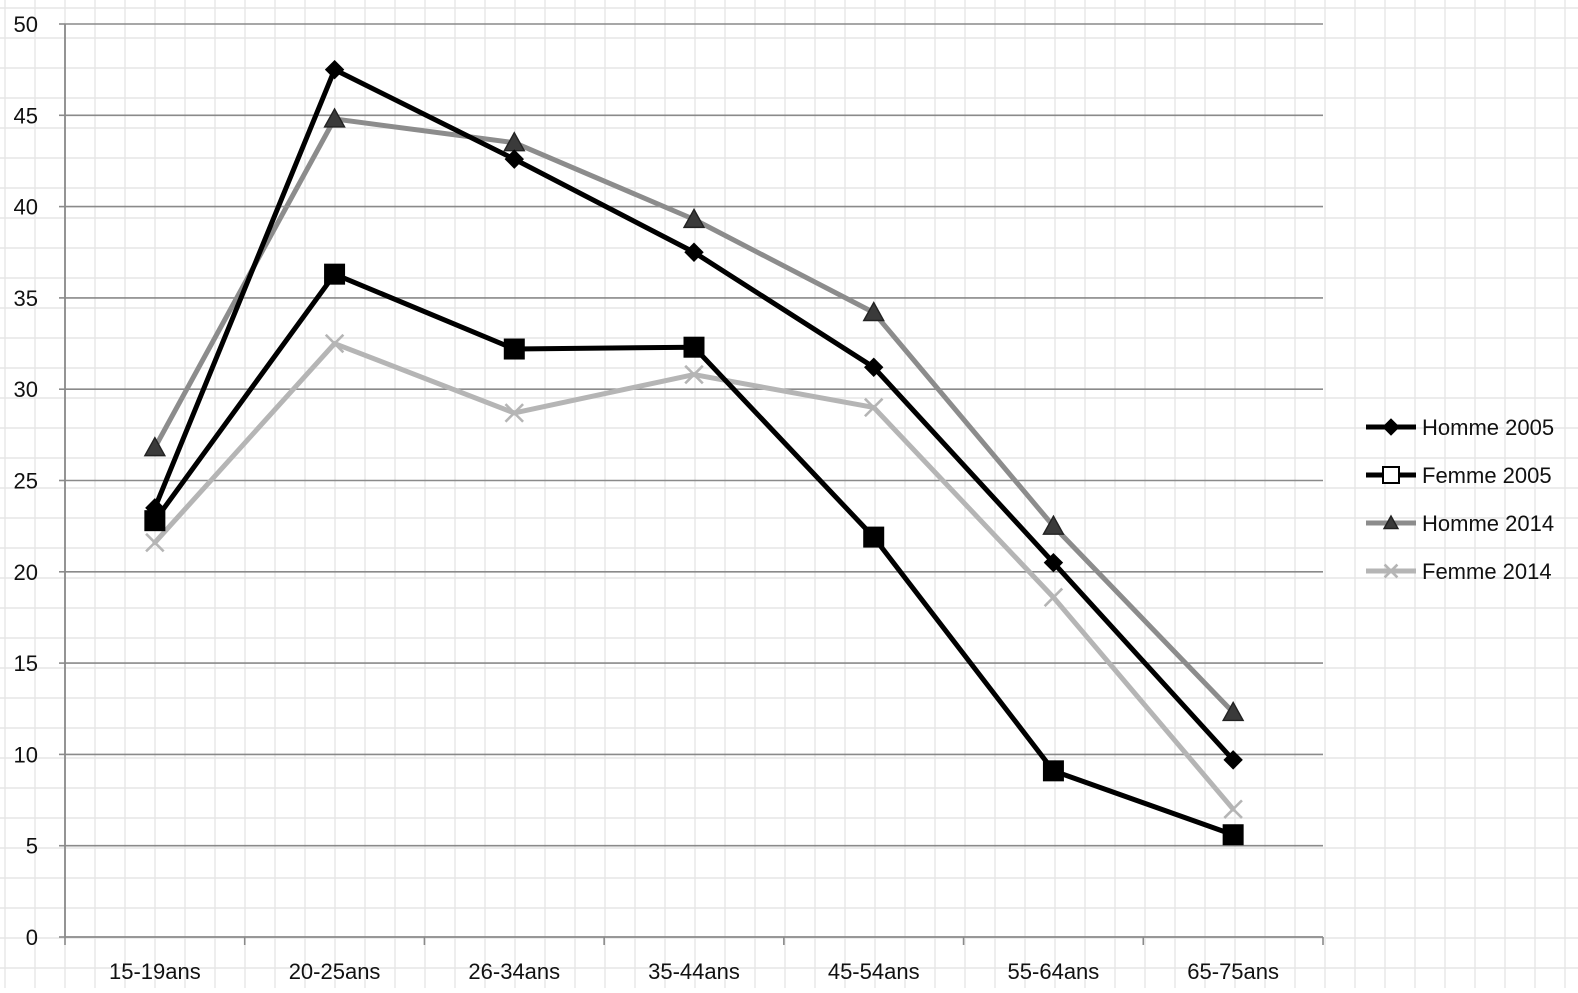 This screenshot has width=1578, height=993. I want to click on legend-label: Homme 2005, so click(1488, 427).